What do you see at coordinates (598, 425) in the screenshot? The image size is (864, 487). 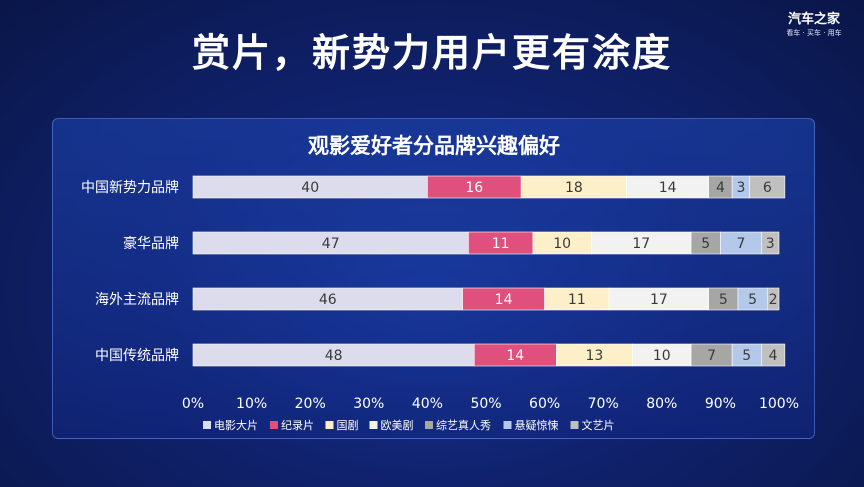 I see `legend-label: 文艺片` at bounding box center [598, 425].